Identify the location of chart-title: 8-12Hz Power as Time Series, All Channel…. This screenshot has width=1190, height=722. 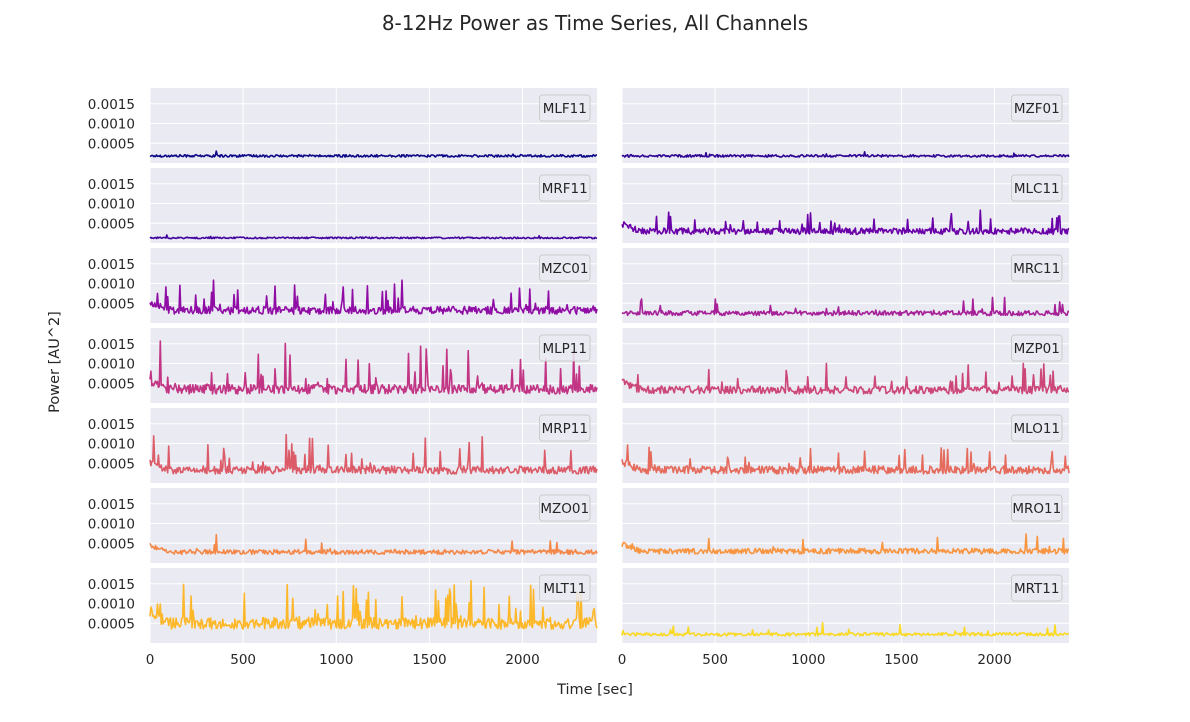
(595, 23).